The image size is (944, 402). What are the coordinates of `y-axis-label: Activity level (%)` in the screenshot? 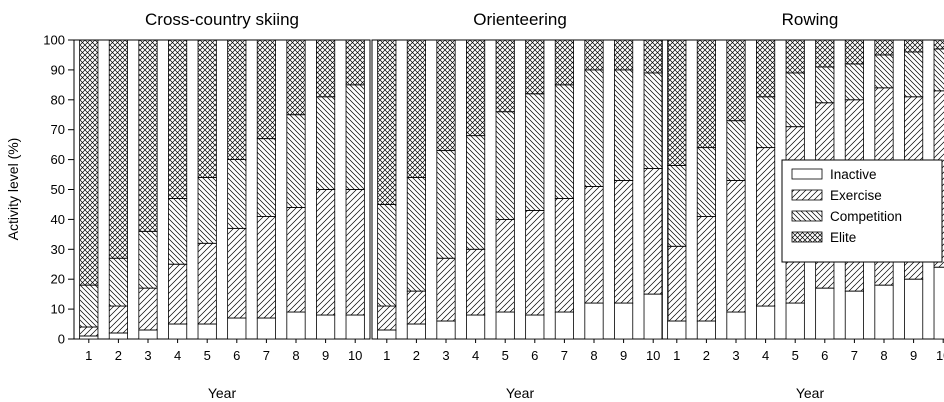 It's located at (13, 189).